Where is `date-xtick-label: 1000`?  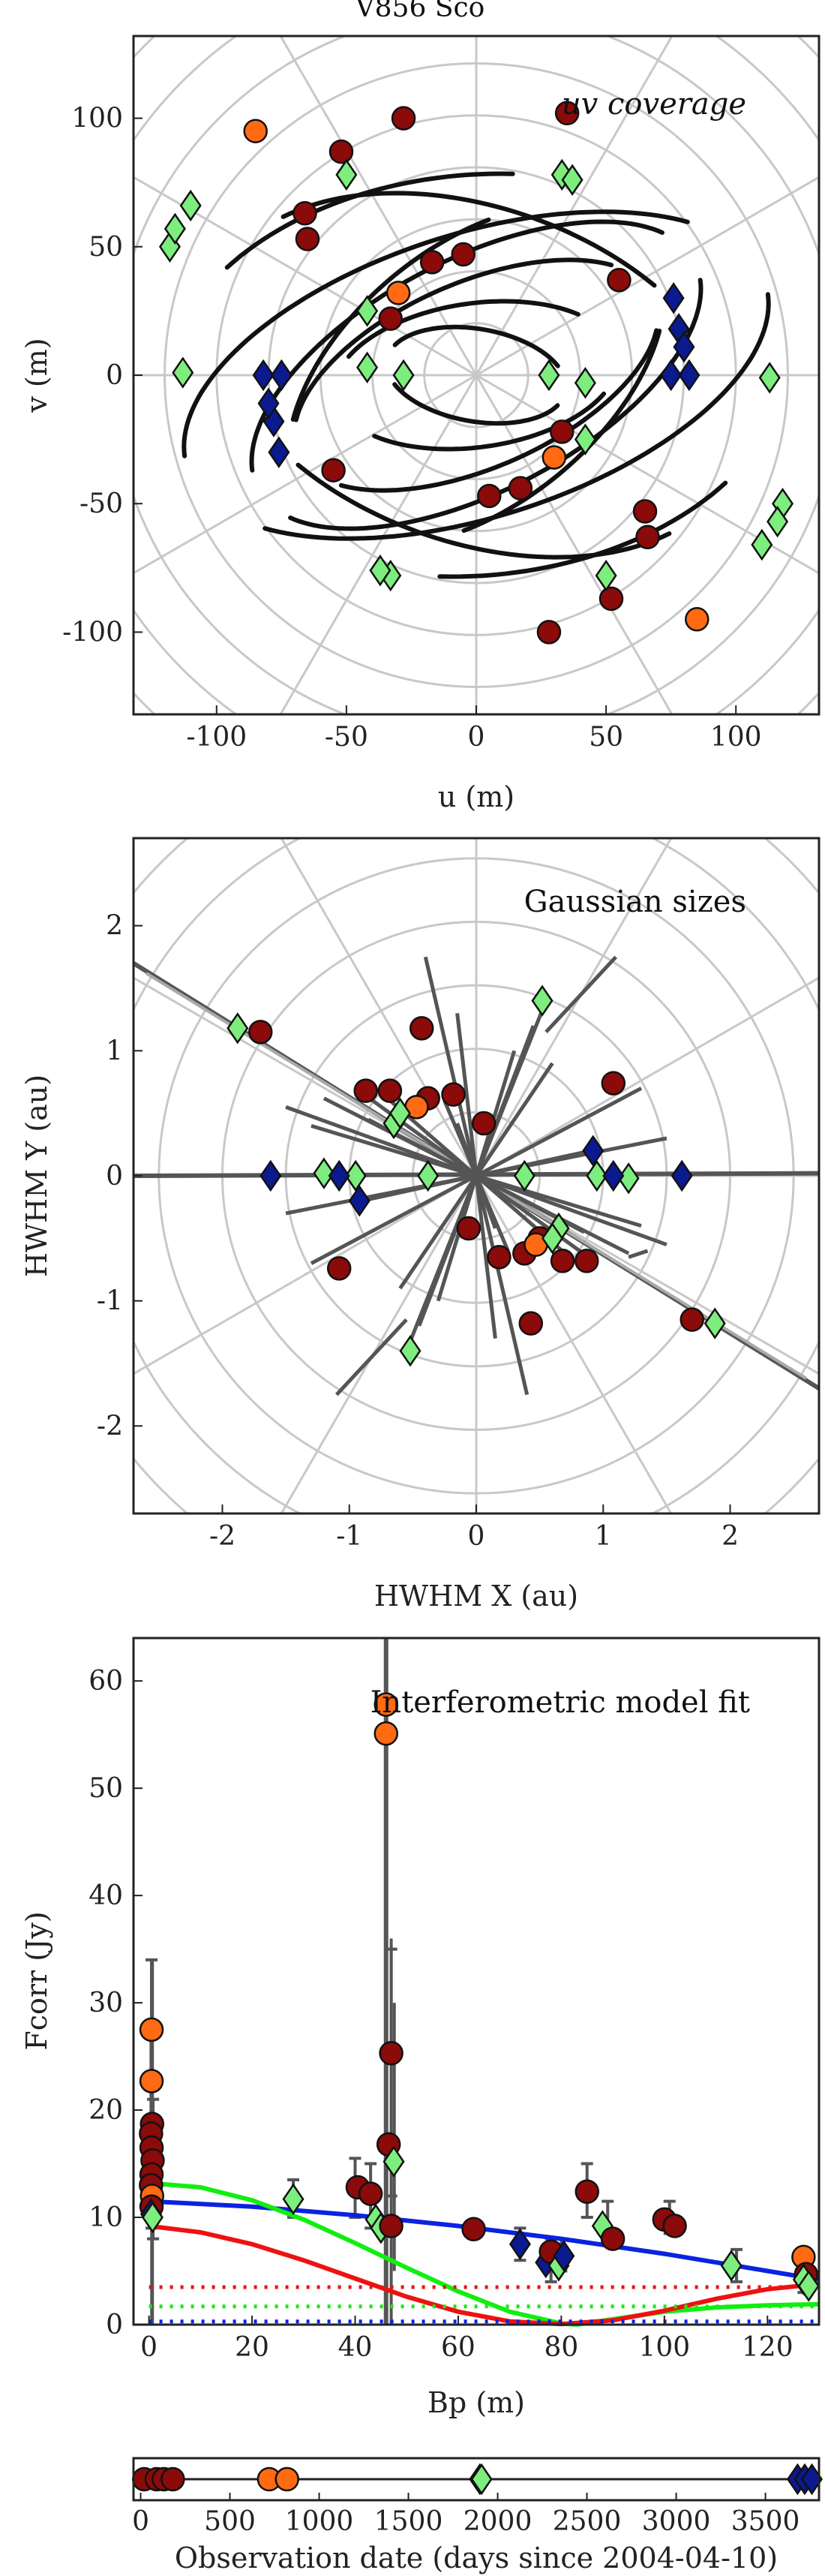 date-xtick-label: 1000 is located at coordinates (319, 2521).